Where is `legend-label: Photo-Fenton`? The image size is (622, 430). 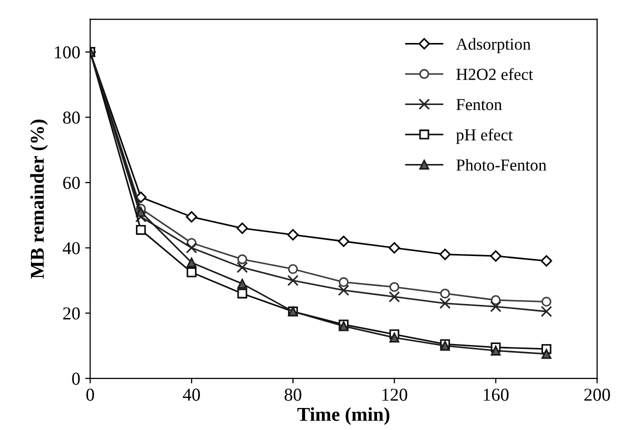
legend-label: Photo-Fenton is located at coordinates (501, 164).